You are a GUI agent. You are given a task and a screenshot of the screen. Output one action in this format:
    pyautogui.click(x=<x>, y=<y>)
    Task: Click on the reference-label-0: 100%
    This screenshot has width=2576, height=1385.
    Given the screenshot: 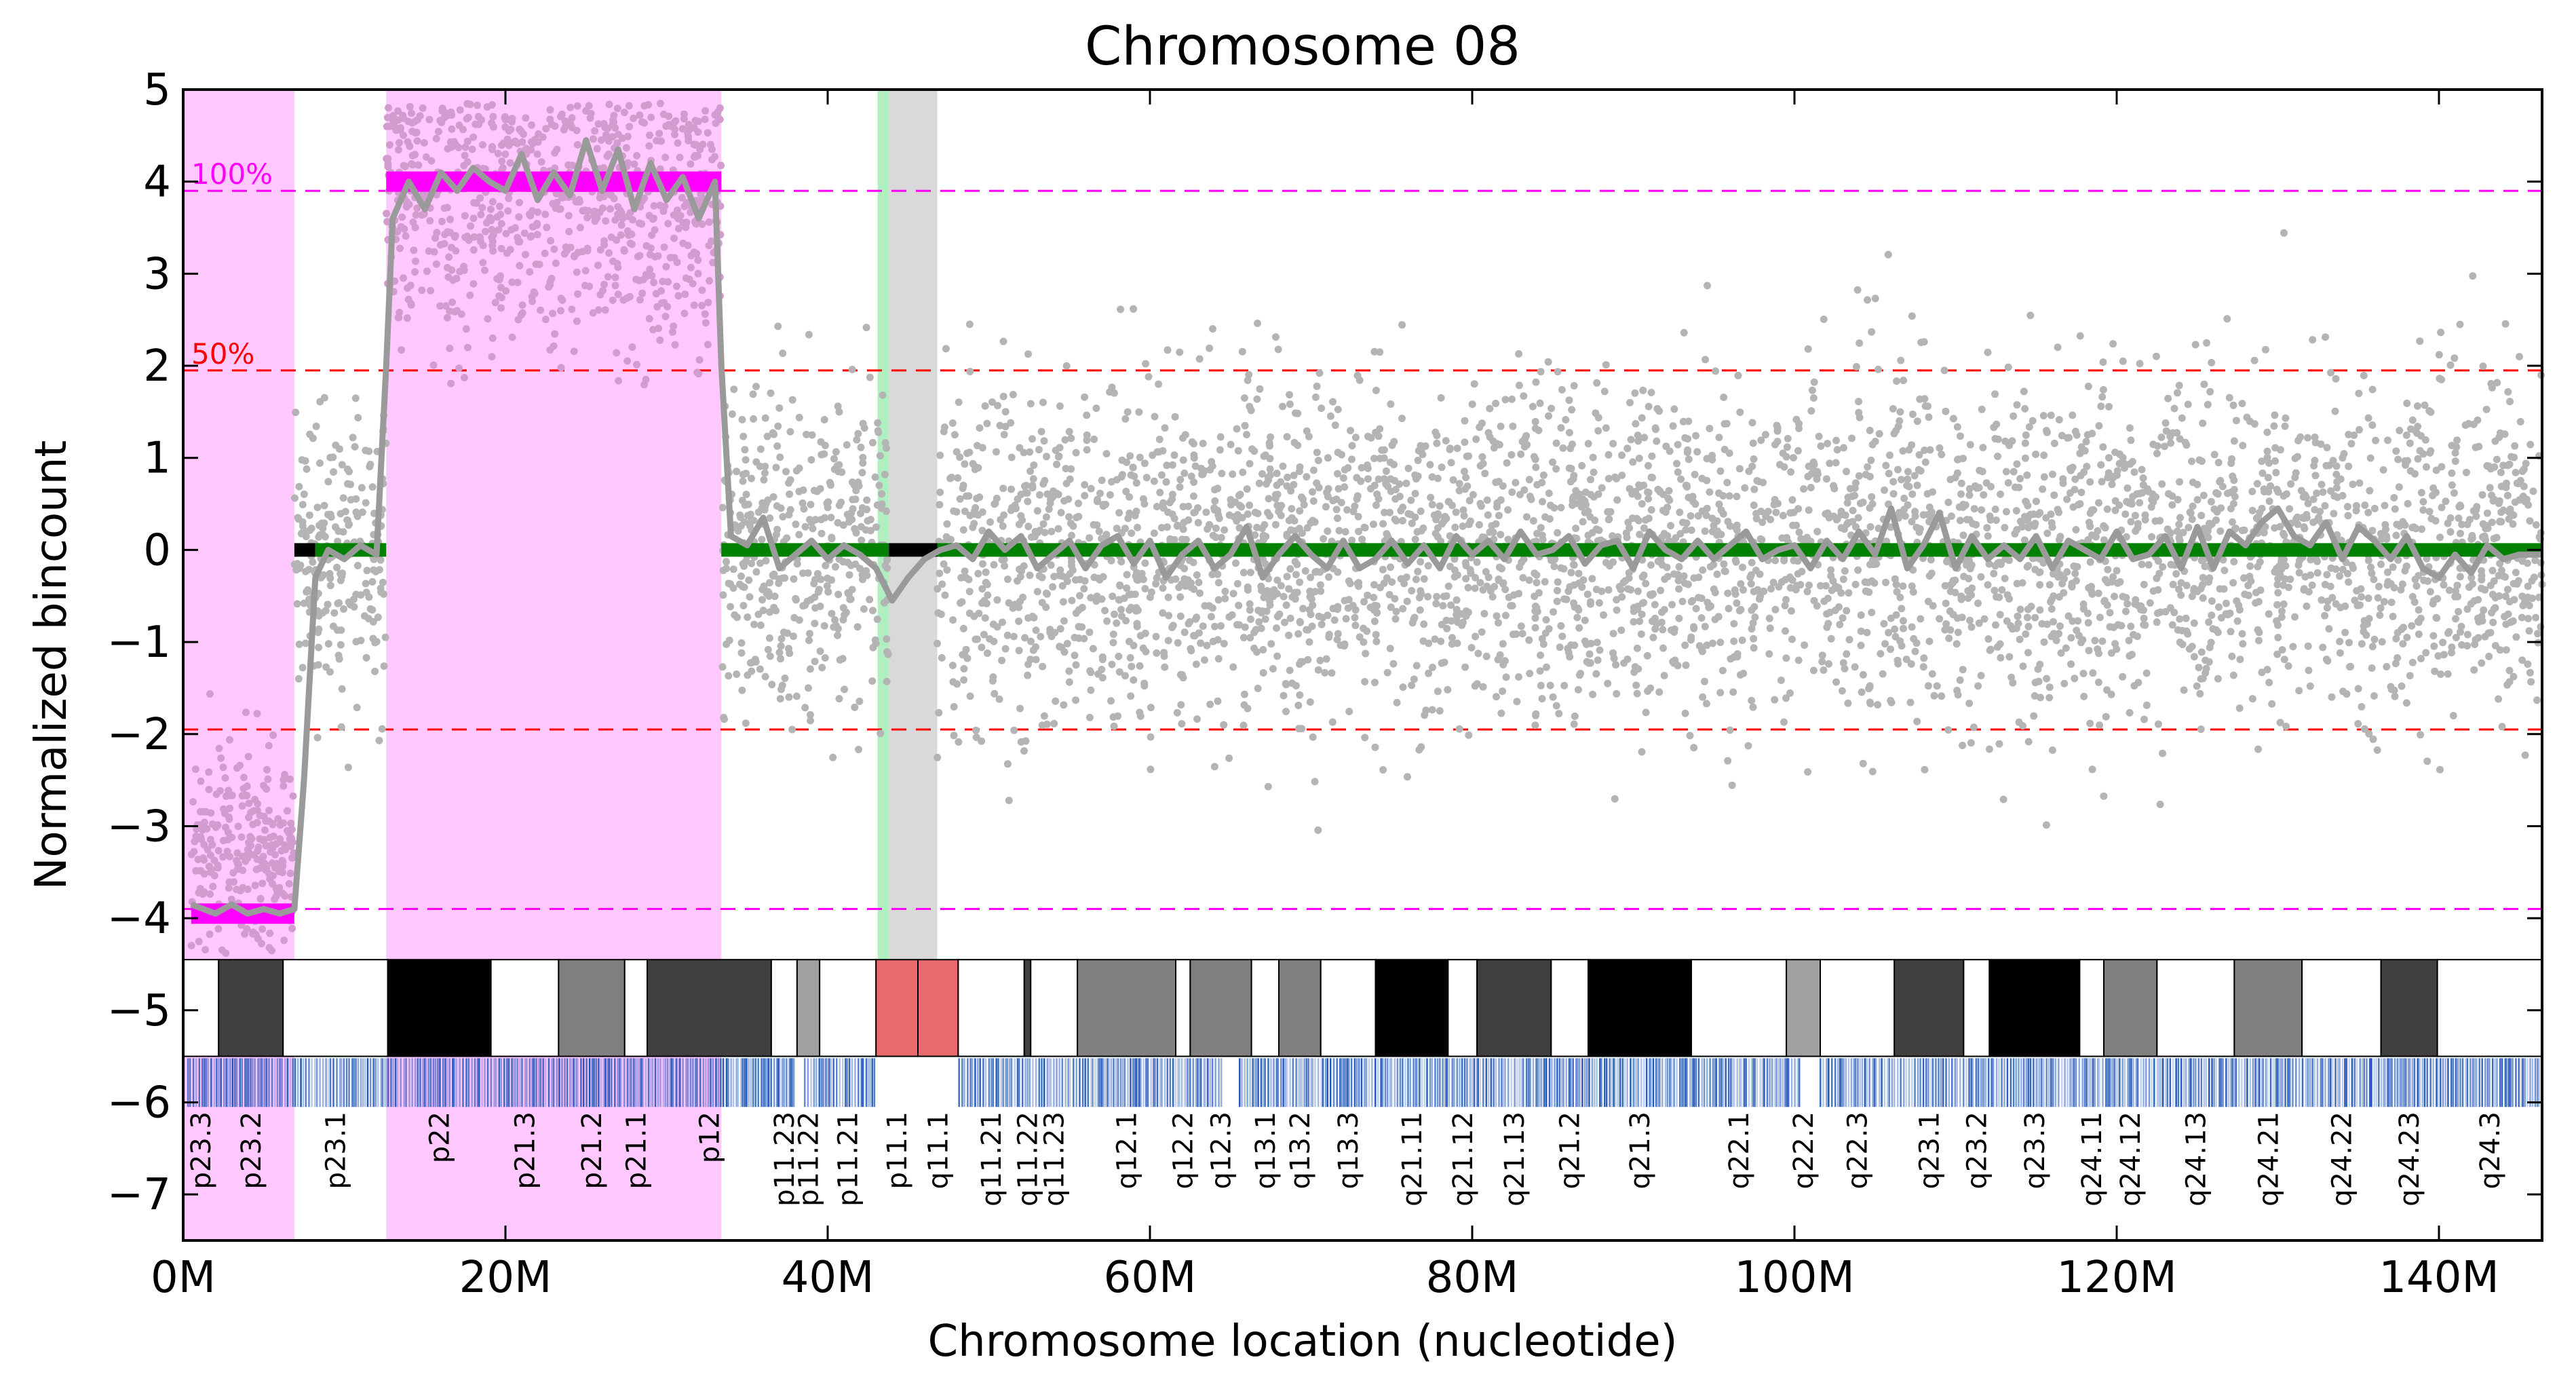 What is the action you would take?
    pyautogui.click(x=232, y=174)
    